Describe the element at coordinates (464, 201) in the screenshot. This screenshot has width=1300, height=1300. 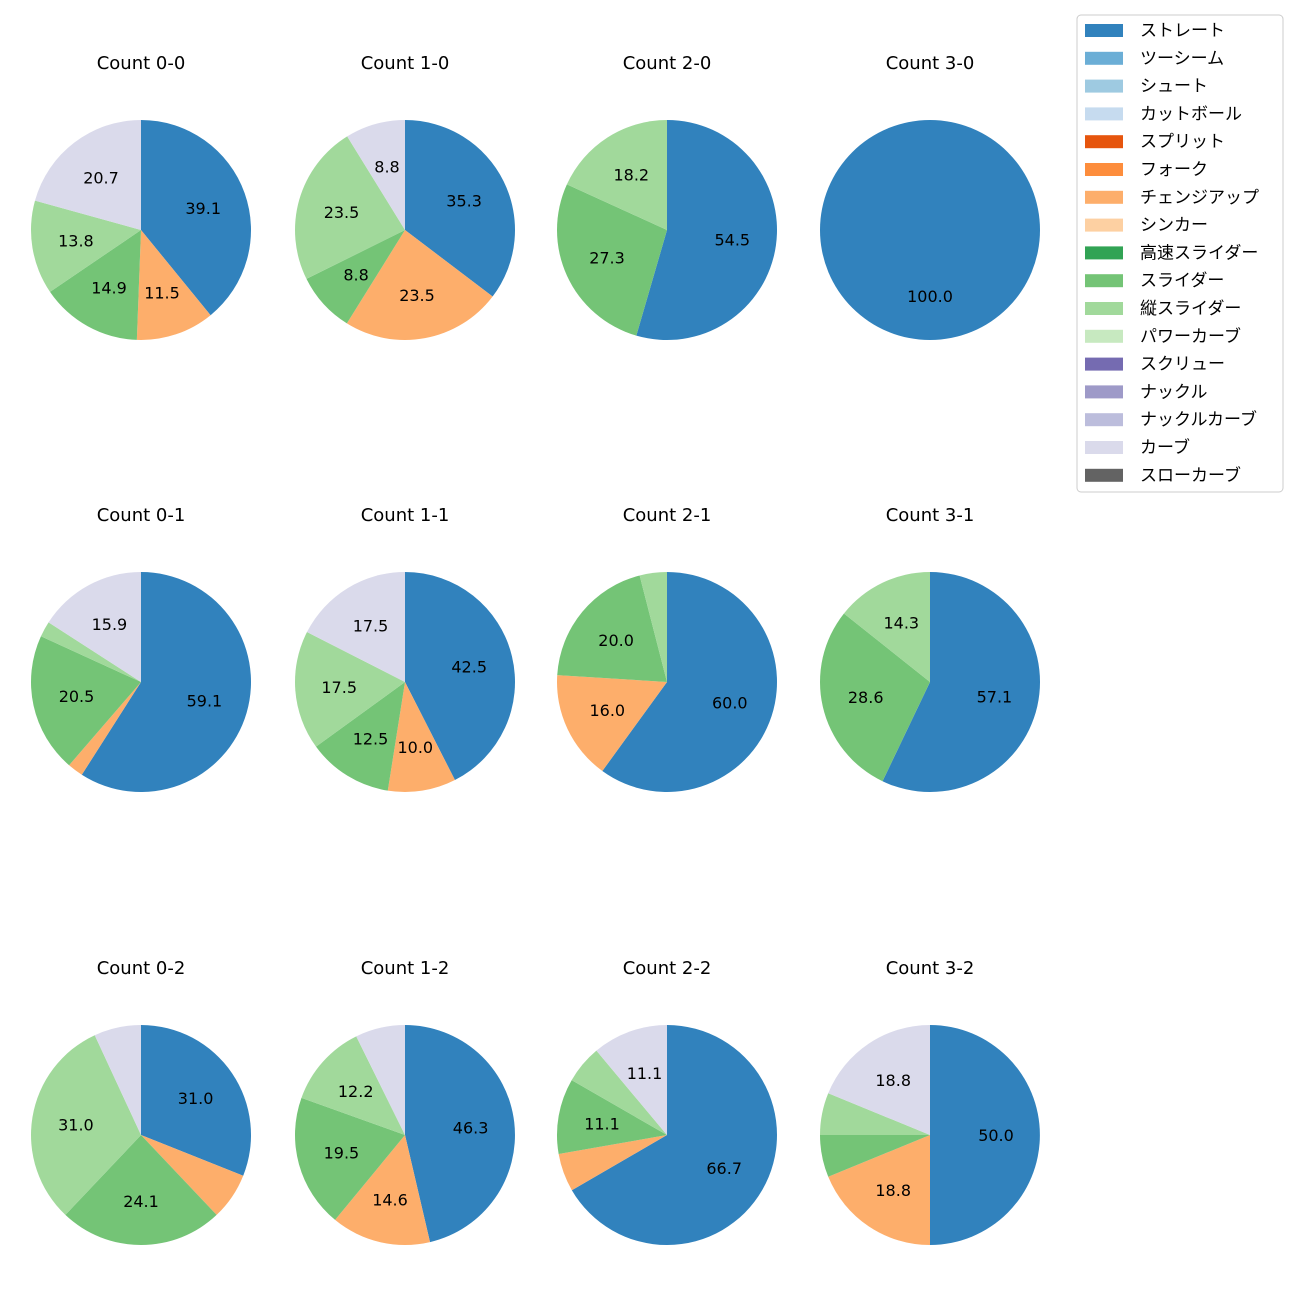
I see `slice-label: 35.3` at that location.